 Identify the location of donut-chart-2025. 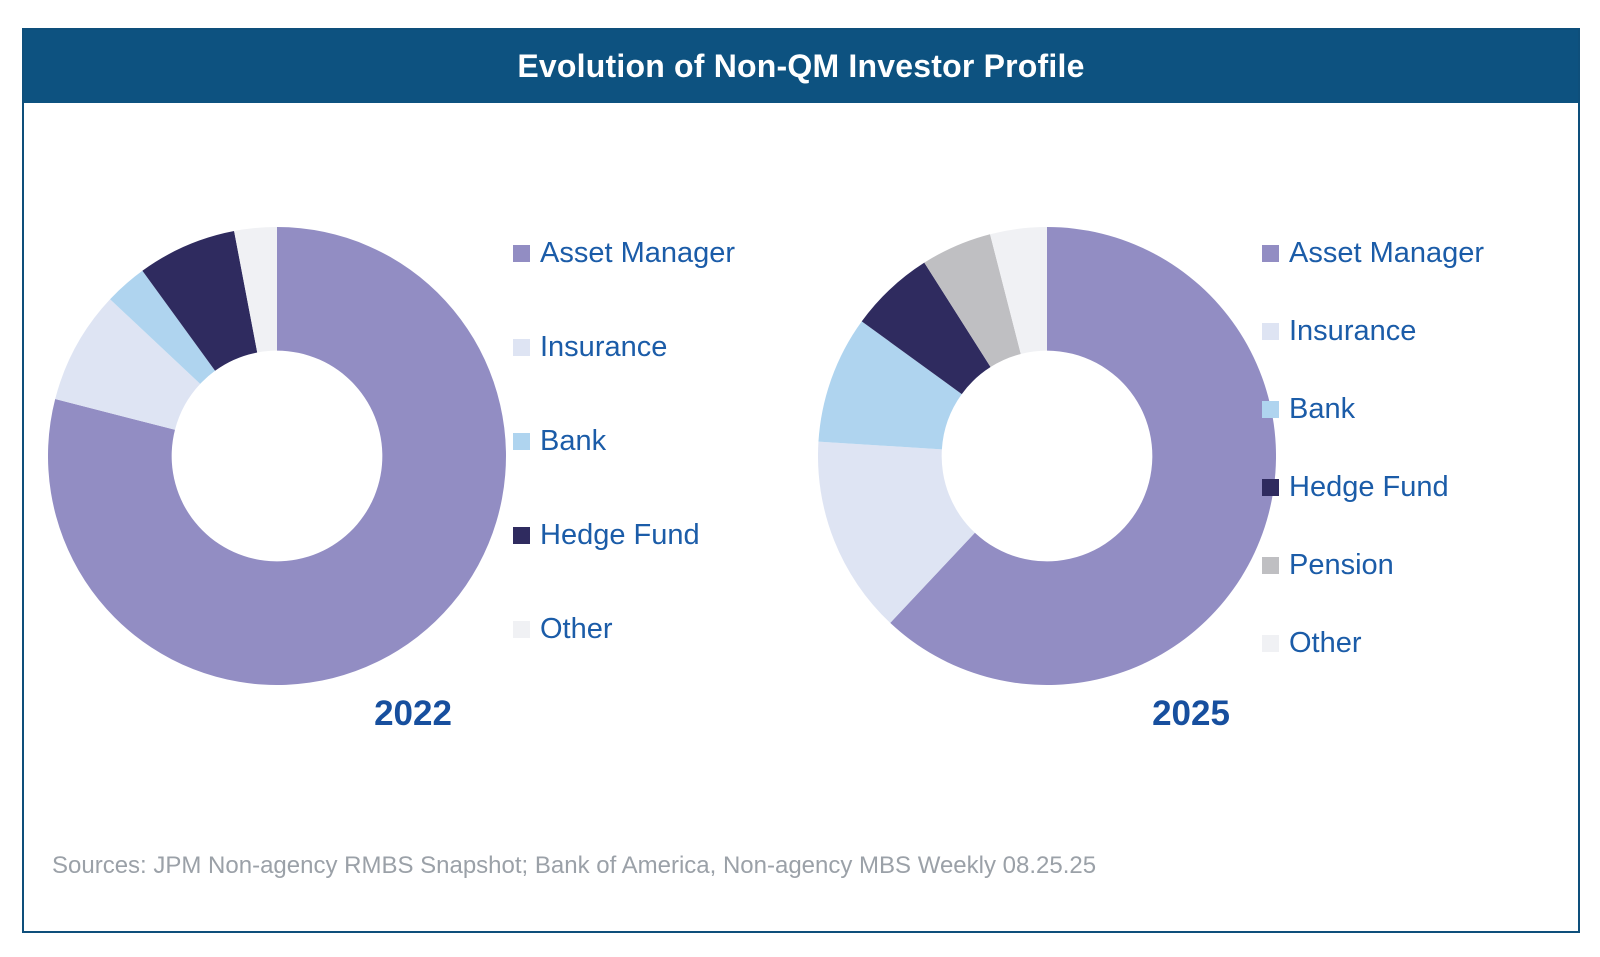
(1047, 456).